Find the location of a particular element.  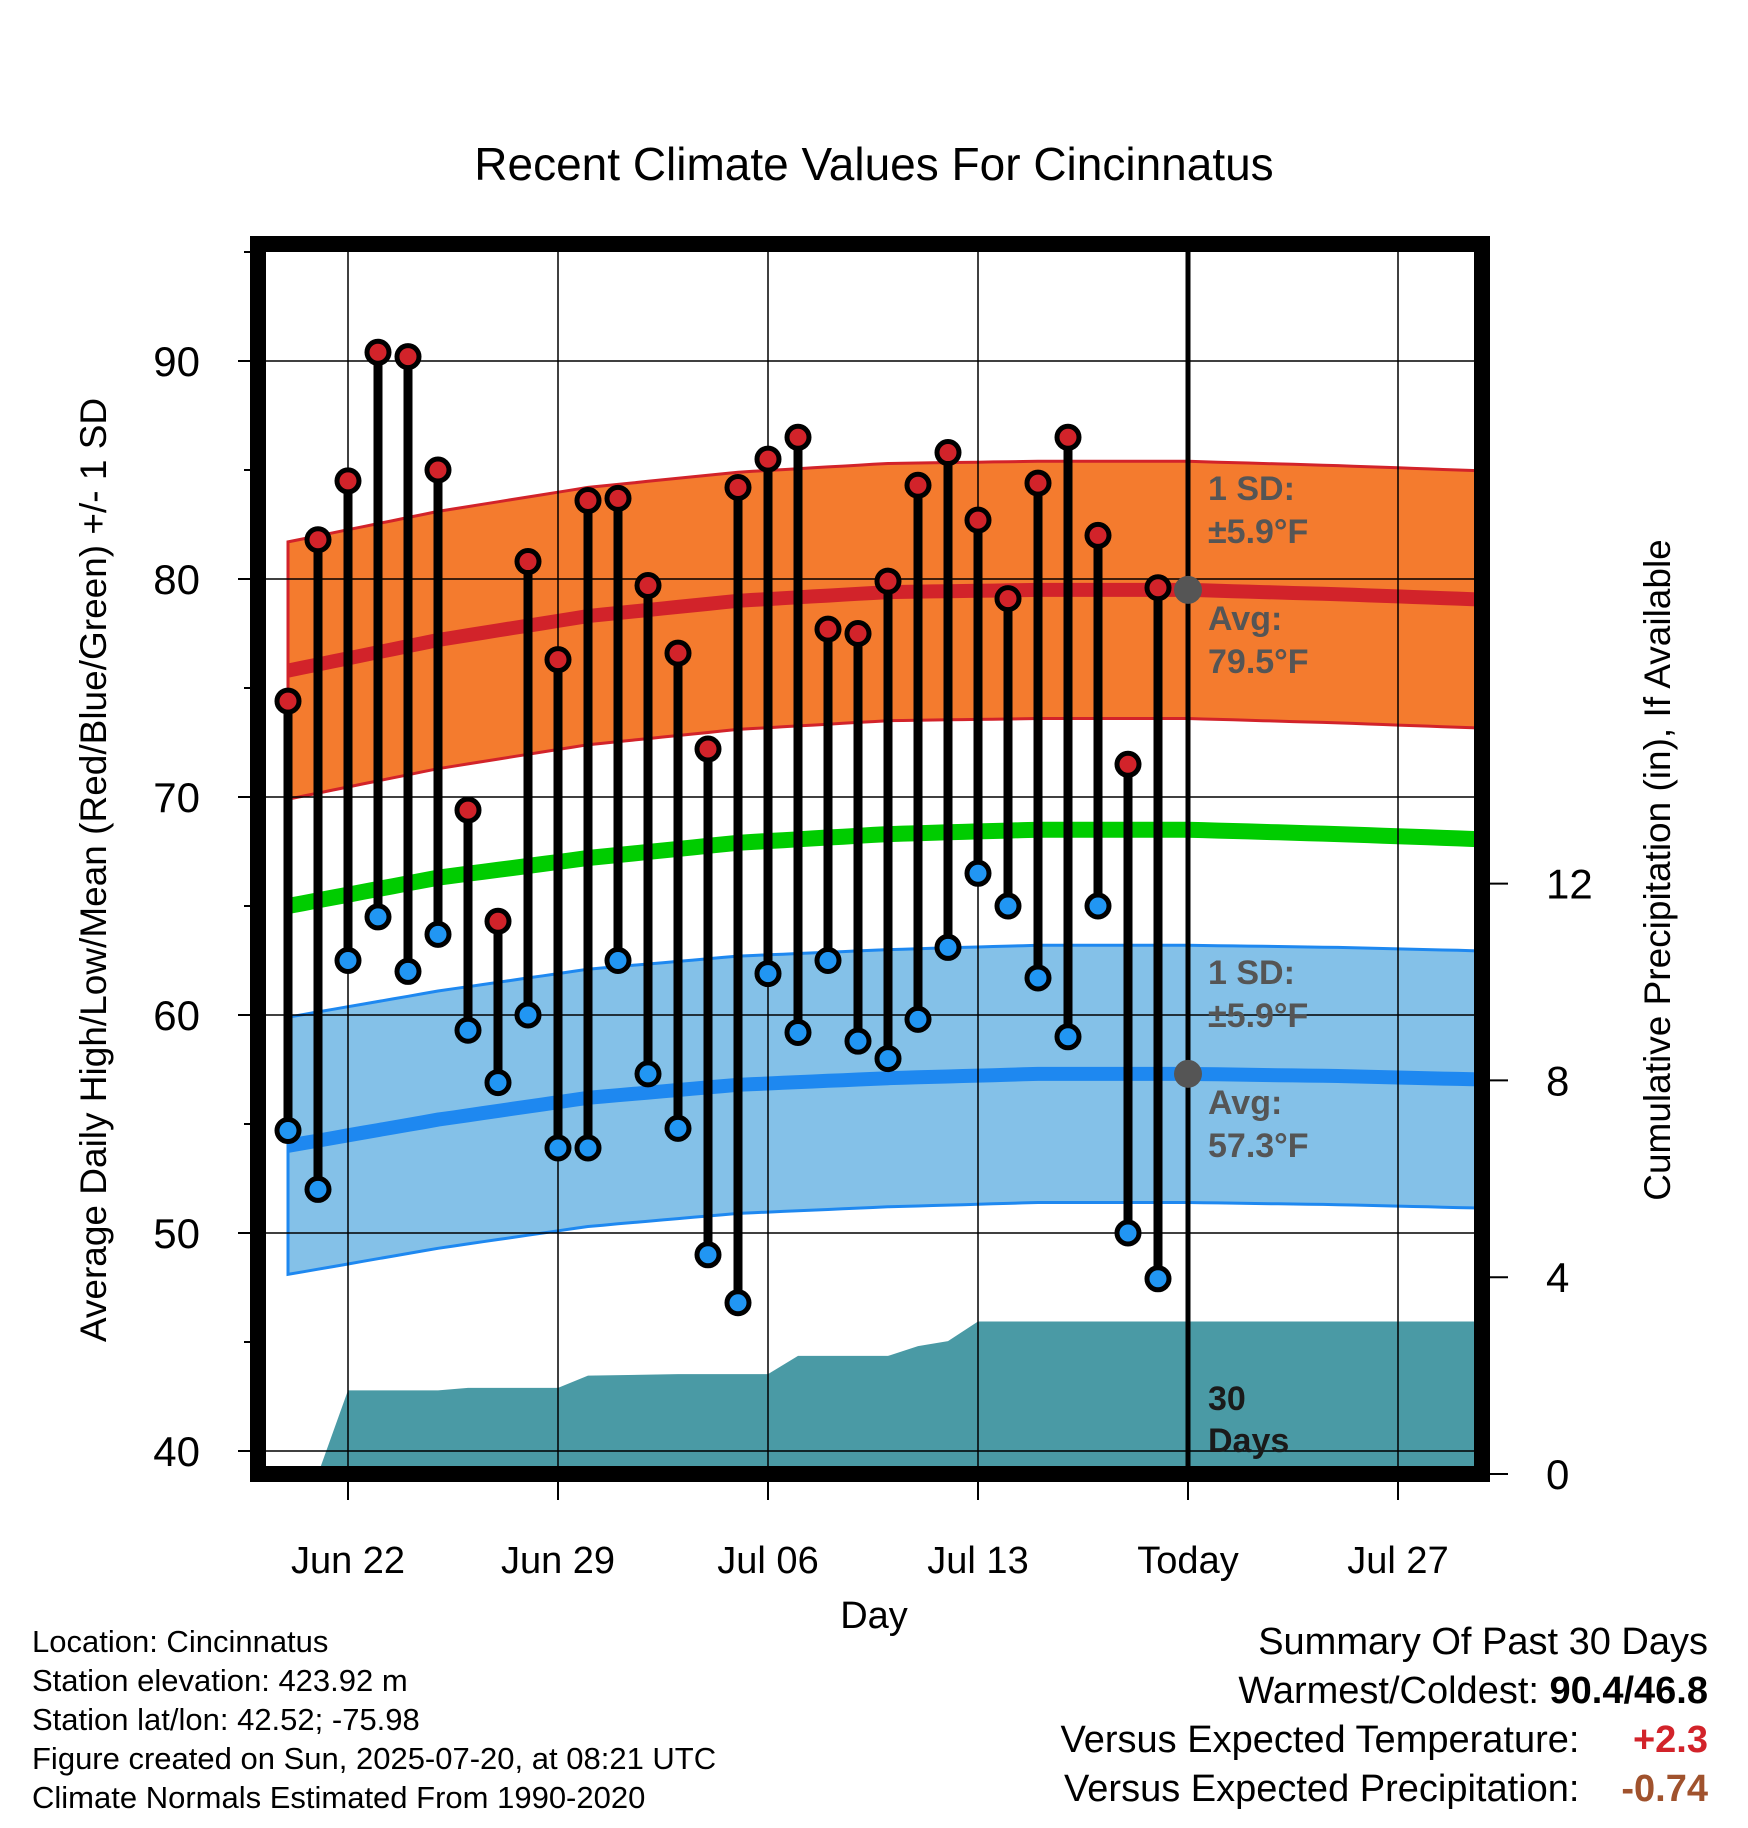

y2-tick-label: 12 is located at coordinates (1569, 884).